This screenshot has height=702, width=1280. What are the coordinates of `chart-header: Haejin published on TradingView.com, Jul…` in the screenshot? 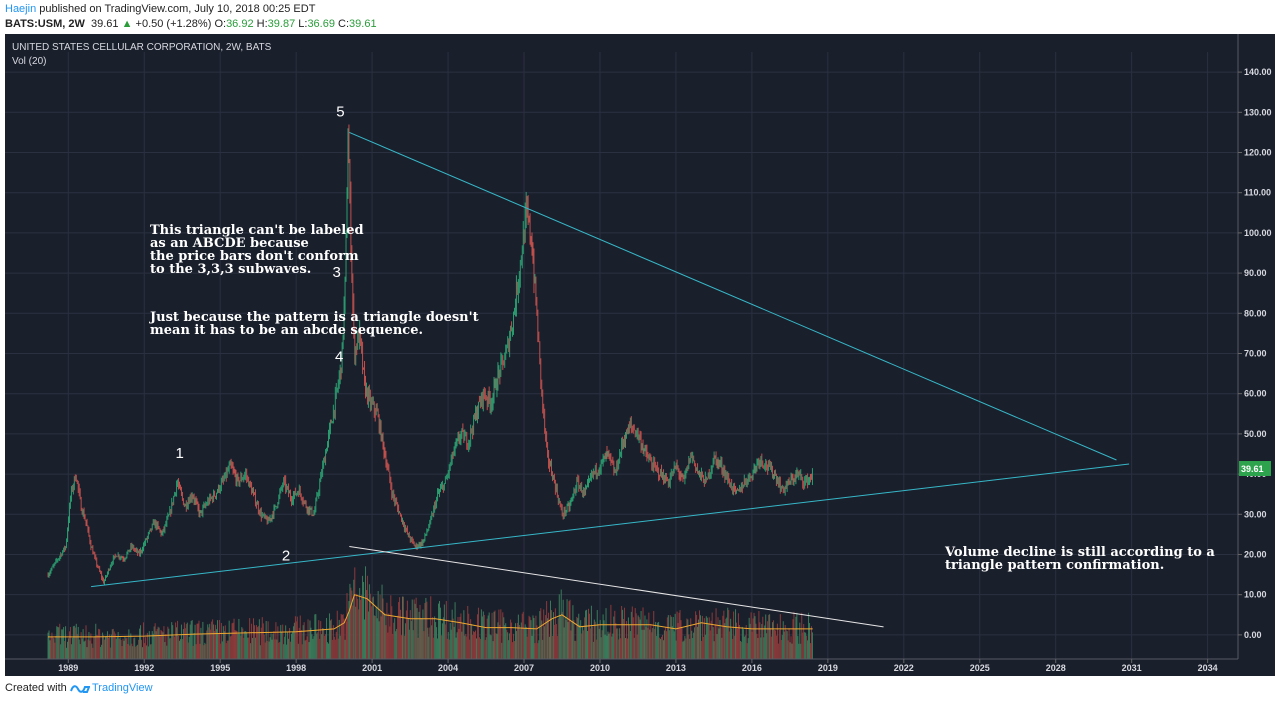 It's located at (640, 17).